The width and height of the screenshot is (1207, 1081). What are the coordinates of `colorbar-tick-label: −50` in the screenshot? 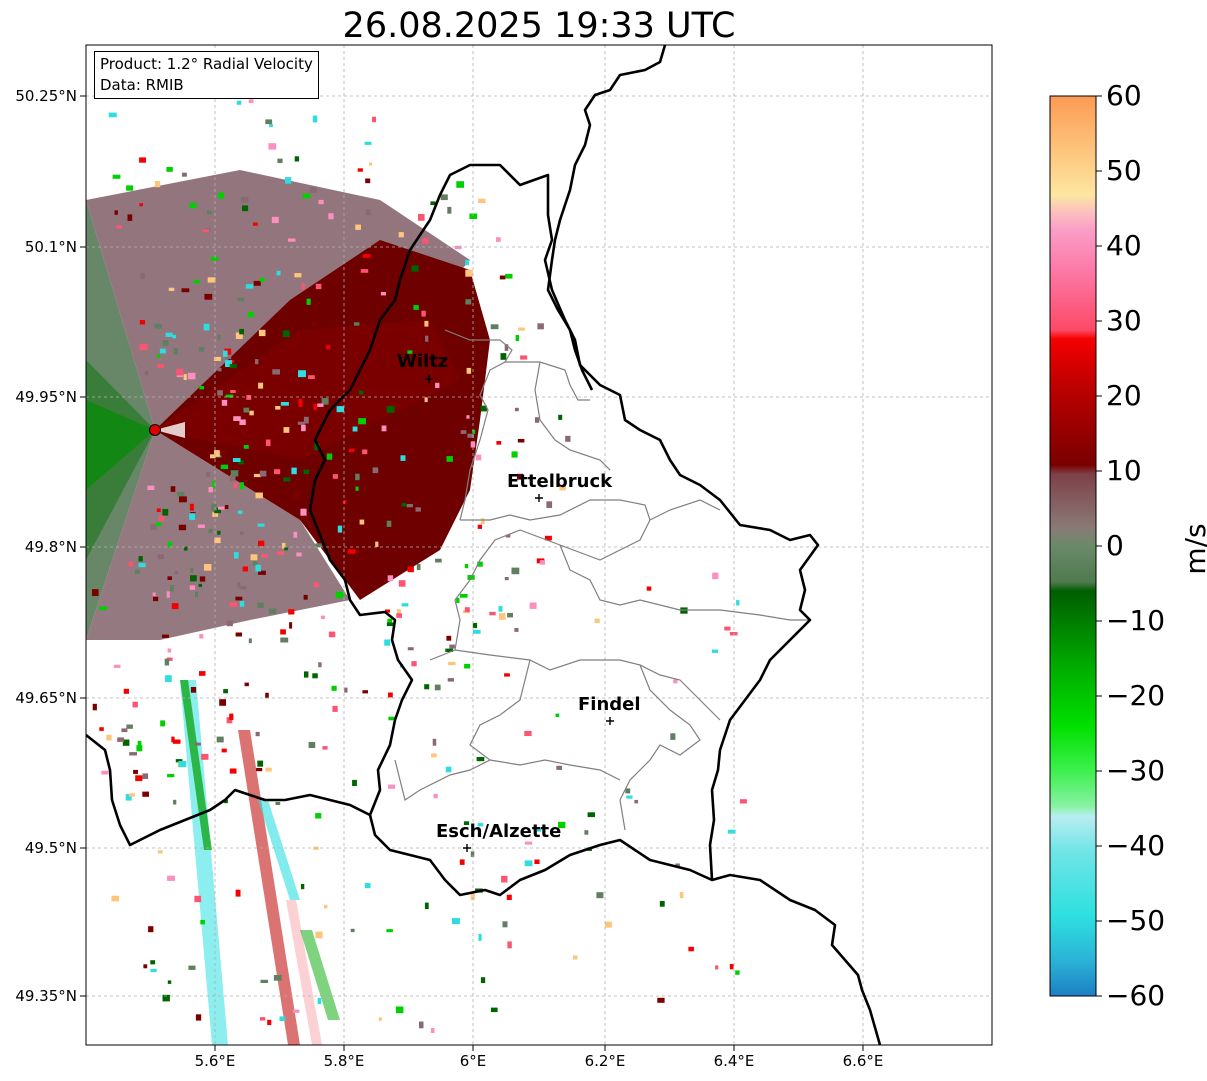 It's located at (1136, 920).